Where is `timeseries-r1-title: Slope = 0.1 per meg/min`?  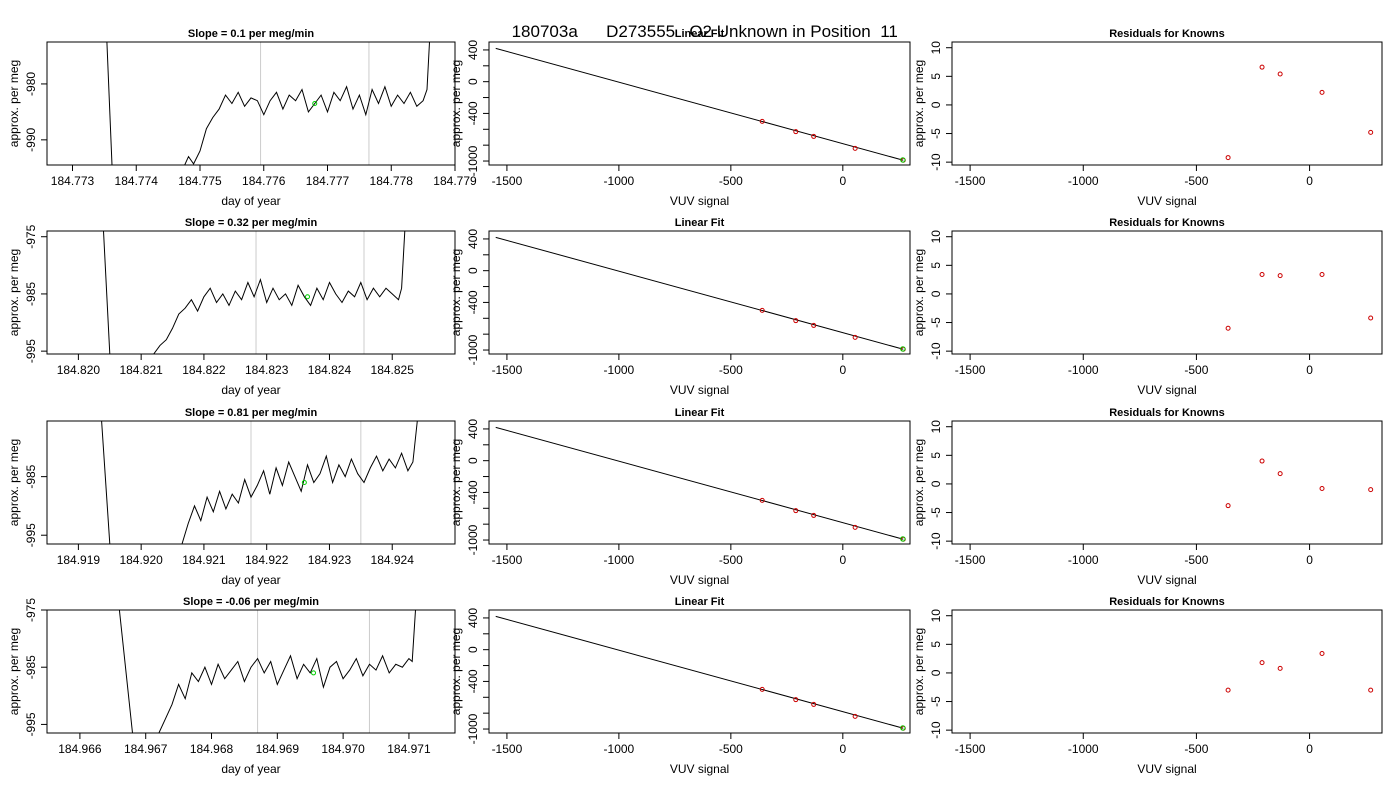
timeseries-r1-title: Slope = 0.1 per meg/min is located at coordinates (251, 34).